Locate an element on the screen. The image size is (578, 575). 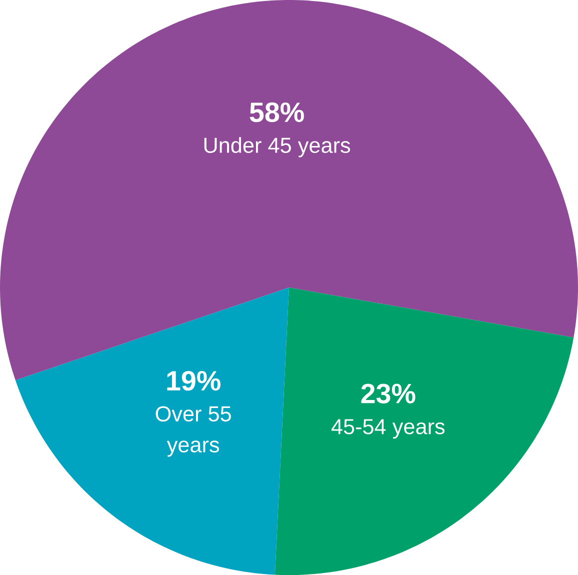
data-label: 58% is located at coordinates (277, 112).